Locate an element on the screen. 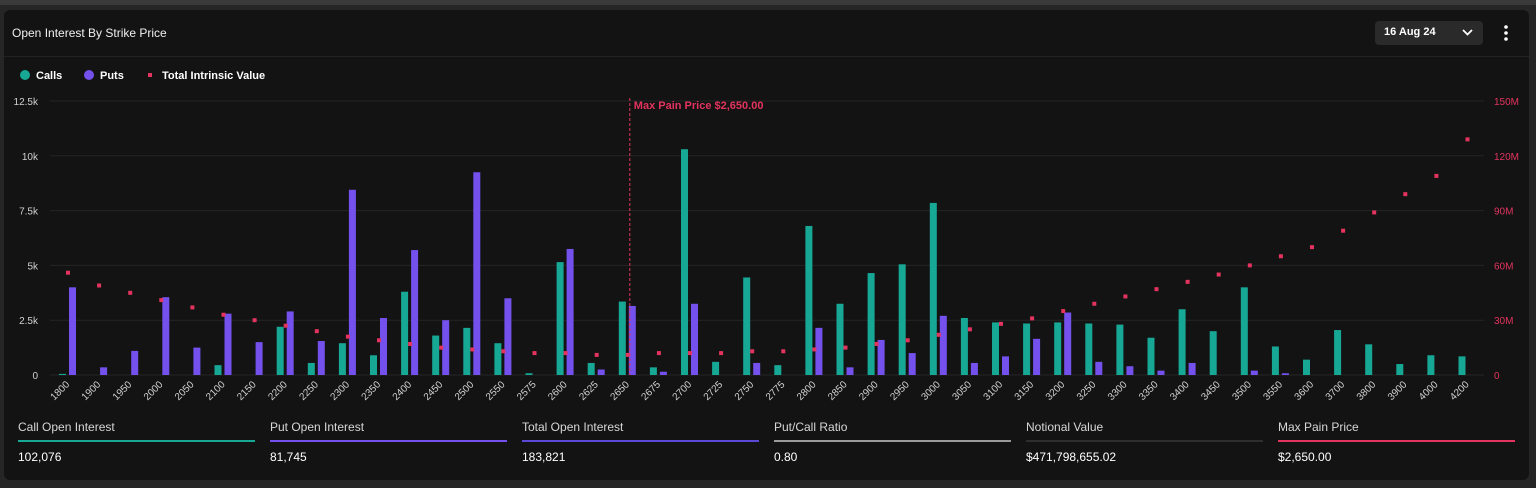  panel-title: Open Interest By Strike Price is located at coordinates (89, 33).